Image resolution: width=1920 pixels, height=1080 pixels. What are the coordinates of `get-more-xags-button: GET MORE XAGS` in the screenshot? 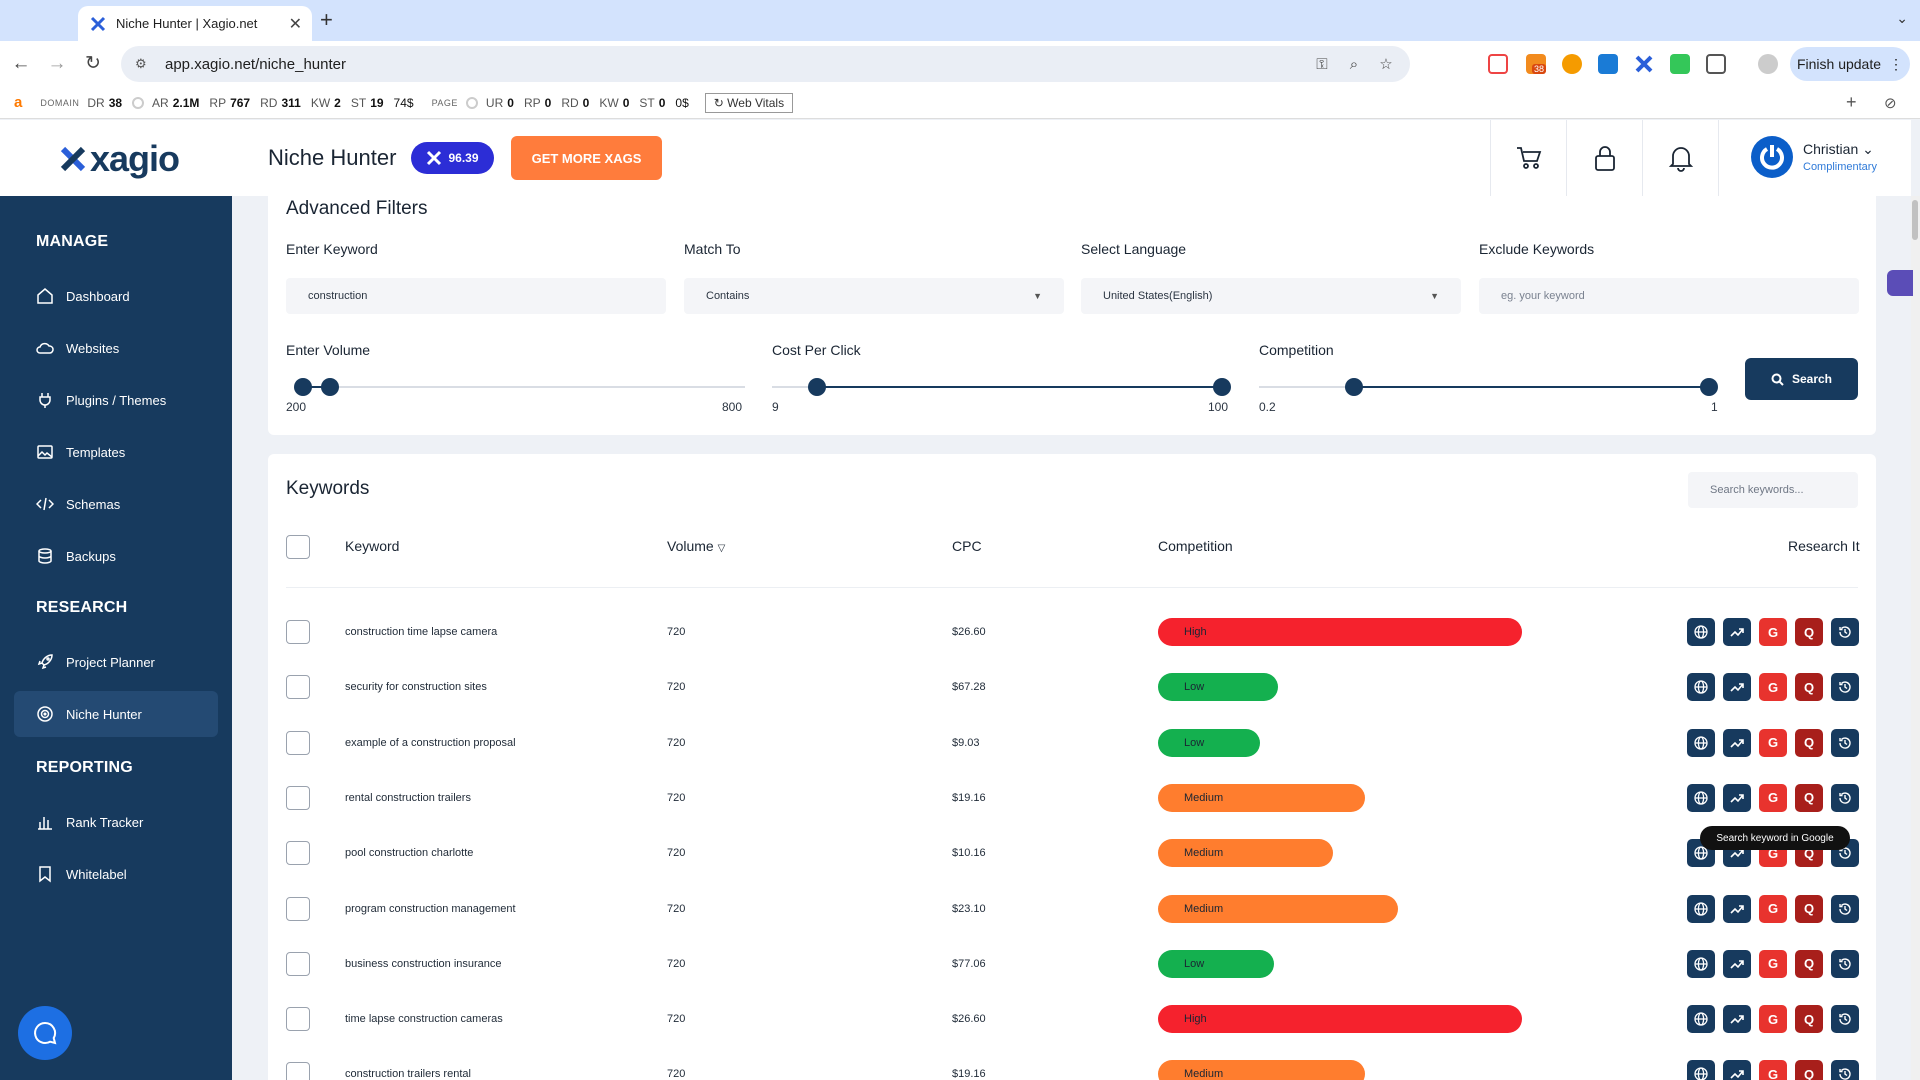 It's located at (586, 158).